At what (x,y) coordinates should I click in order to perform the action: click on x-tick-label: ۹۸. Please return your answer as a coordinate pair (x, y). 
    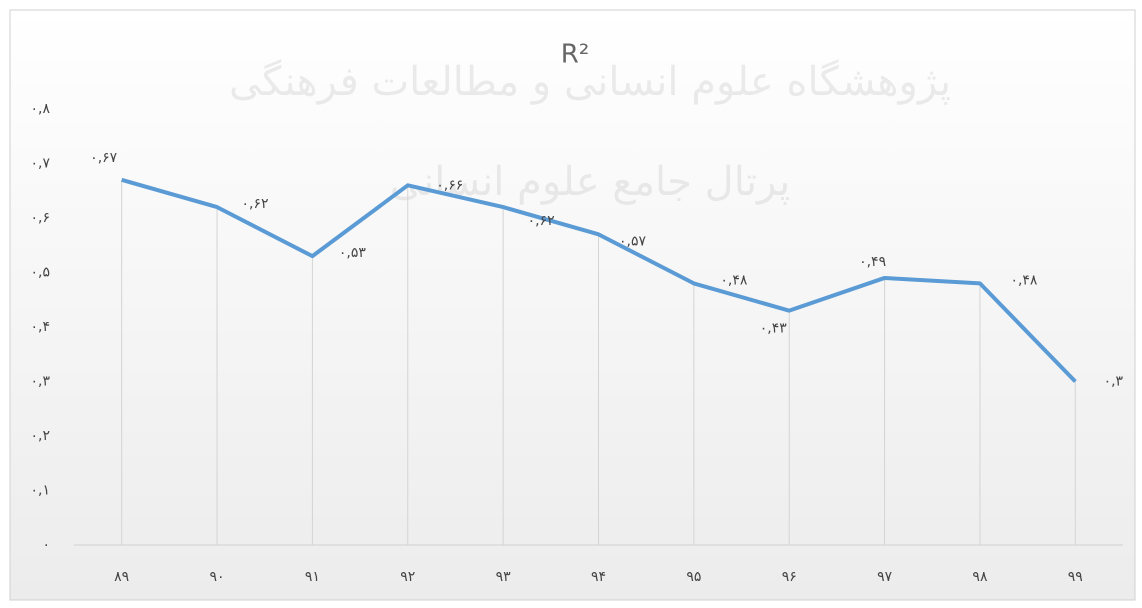
    Looking at the image, I should click on (980, 577).